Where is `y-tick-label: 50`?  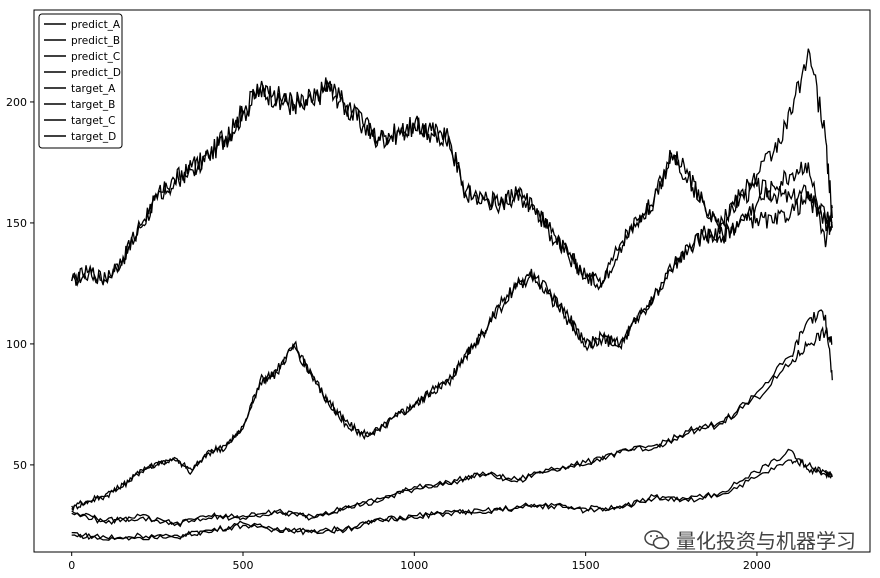 y-tick-label: 50 is located at coordinates (20, 465).